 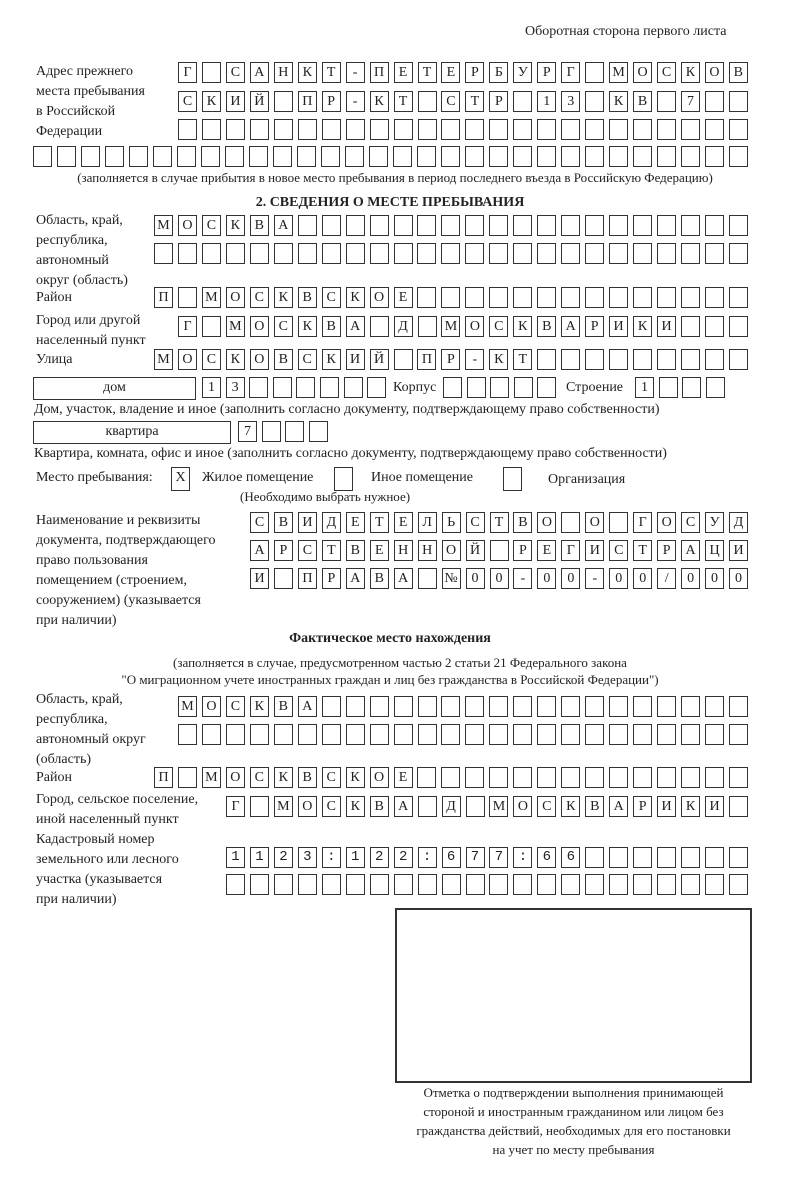 What do you see at coordinates (715, 550) in the screenshot?
I see `doc-row-2-cell: Ц` at bounding box center [715, 550].